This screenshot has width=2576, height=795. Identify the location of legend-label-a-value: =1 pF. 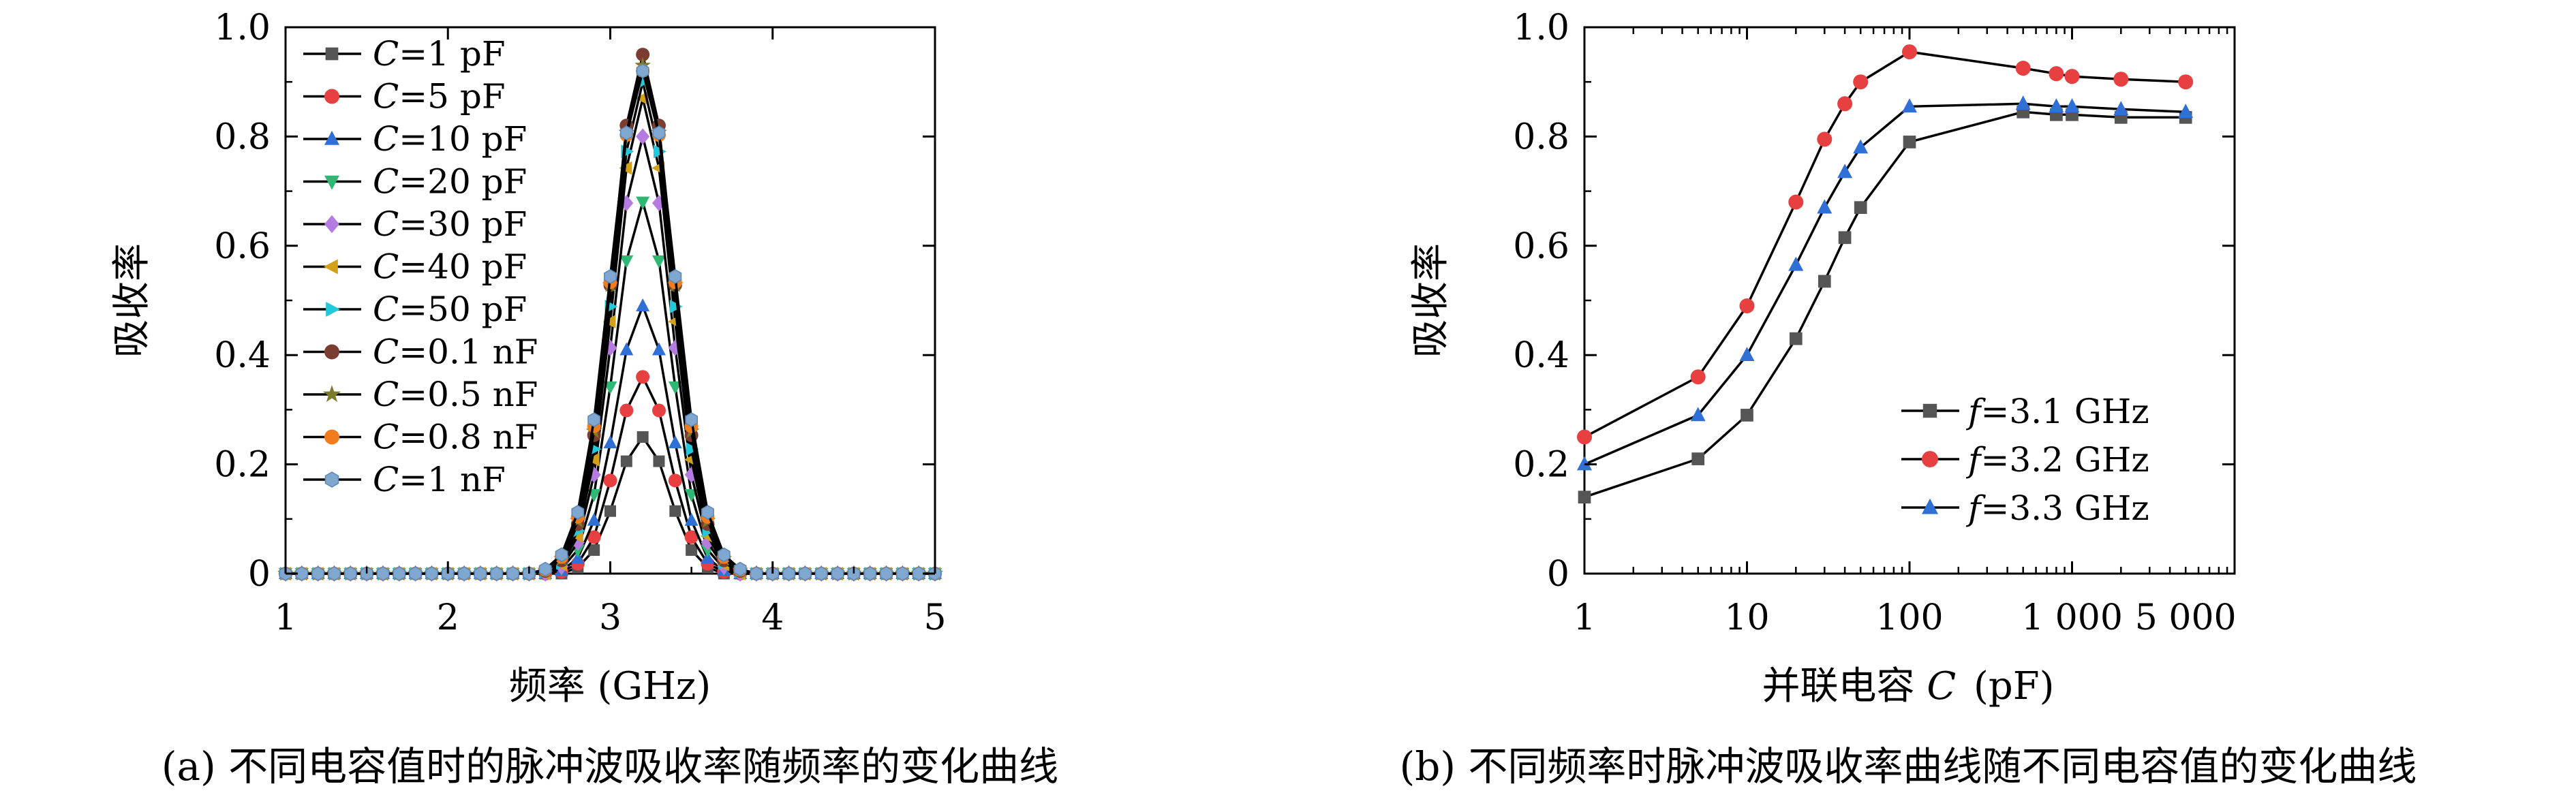
(452, 54).